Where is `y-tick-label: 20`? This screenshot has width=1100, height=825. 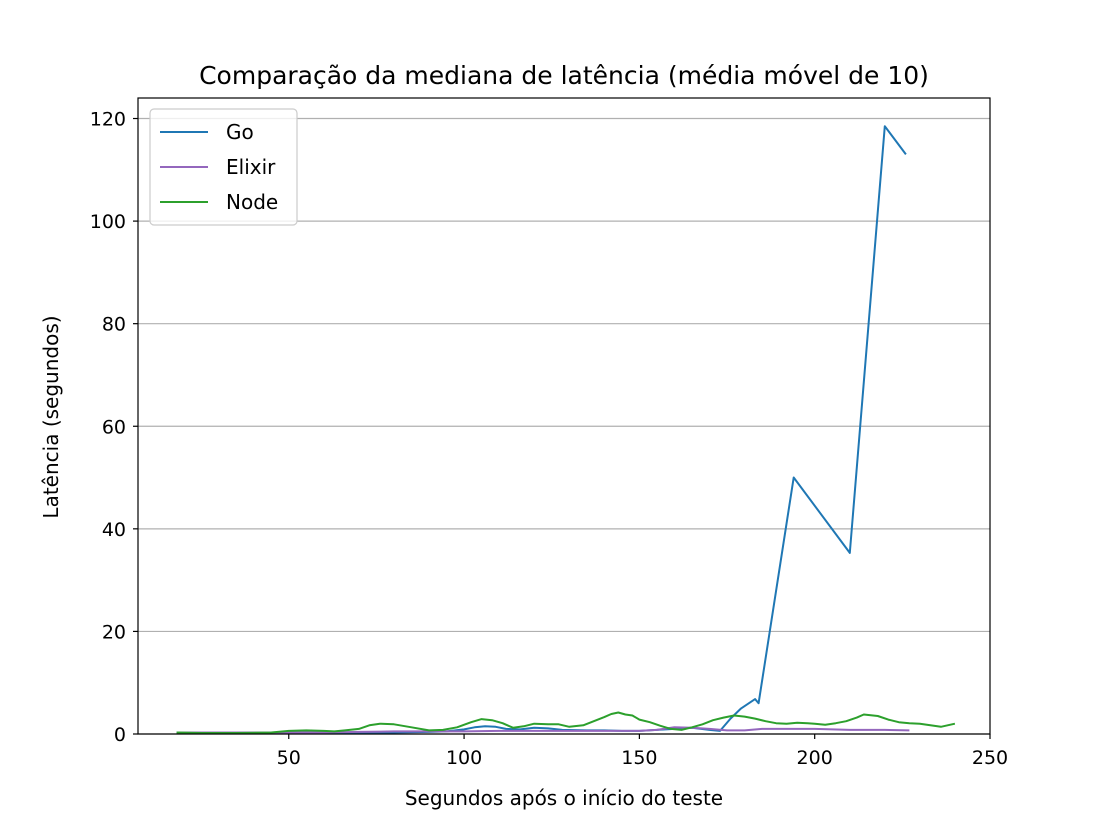 y-tick-label: 20 is located at coordinates (114, 632).